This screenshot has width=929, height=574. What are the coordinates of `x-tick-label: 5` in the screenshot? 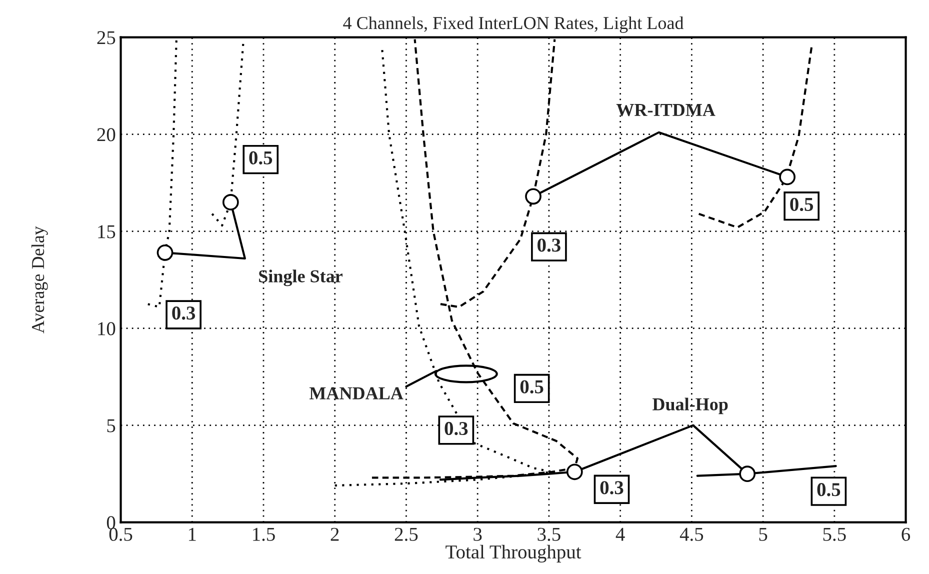 It's located at (763, 534).